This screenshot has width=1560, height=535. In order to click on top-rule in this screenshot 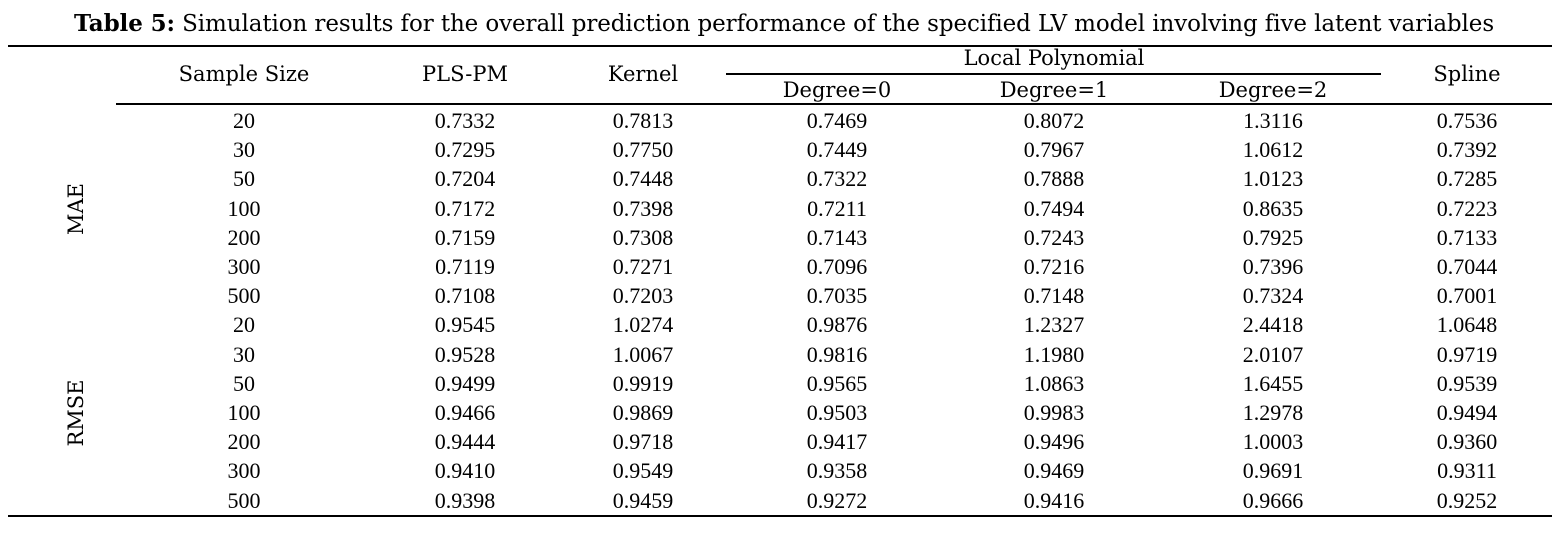, I will do `click(780, 46)`.